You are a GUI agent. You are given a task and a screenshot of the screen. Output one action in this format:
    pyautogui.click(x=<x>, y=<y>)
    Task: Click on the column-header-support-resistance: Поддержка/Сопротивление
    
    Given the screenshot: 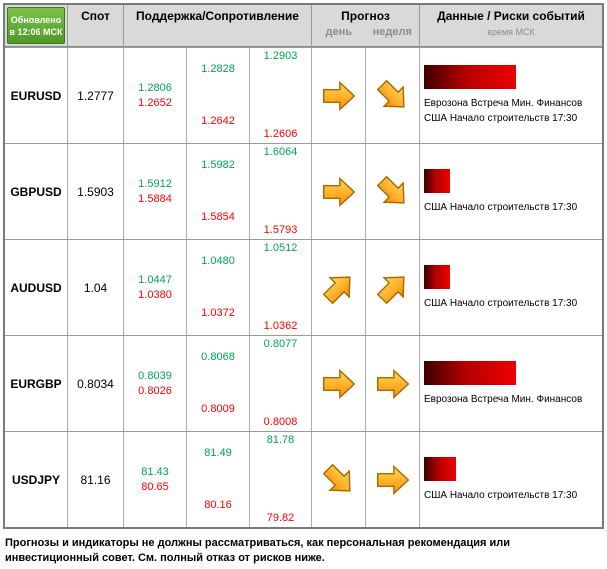 What is the action you would take?
    pyautogui.click(x=218, y=25)
    